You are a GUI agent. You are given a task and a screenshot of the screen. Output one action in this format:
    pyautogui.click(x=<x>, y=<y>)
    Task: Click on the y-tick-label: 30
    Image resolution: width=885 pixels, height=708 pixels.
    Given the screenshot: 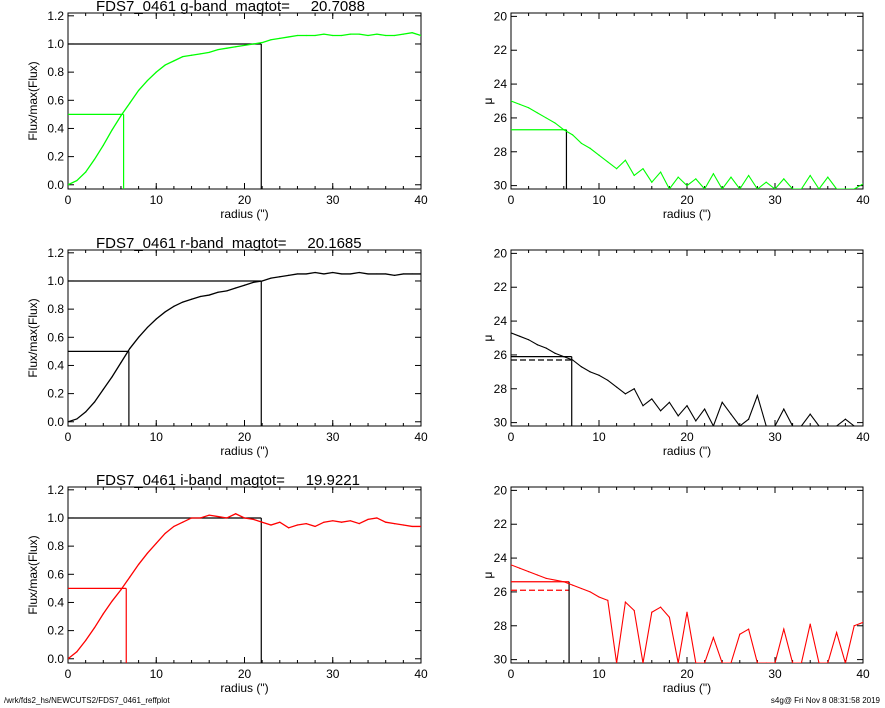 What is the action you would take?
    pyautogui.click(x=501, y=423)
    